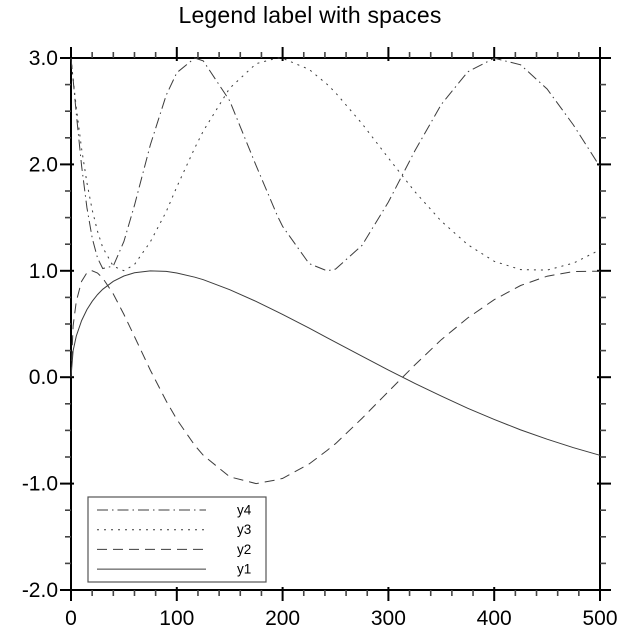  Describe the element at coordinates (310, 15) in the screenshot. I see `chart-title: Legend label with spaces` at that location.